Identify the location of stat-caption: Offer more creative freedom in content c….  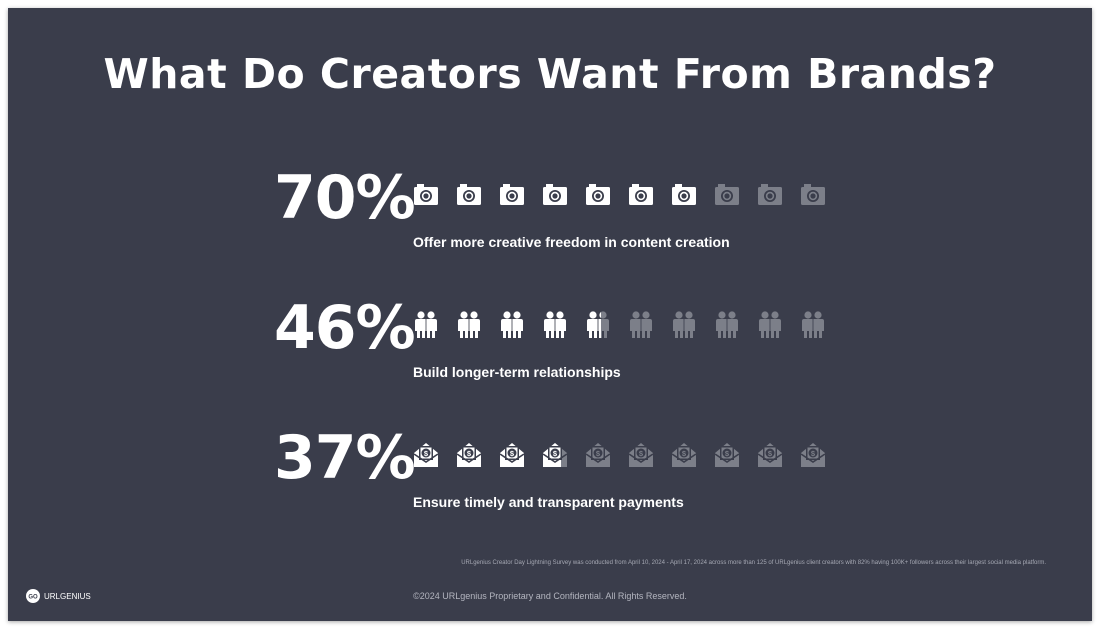
(571, 242).